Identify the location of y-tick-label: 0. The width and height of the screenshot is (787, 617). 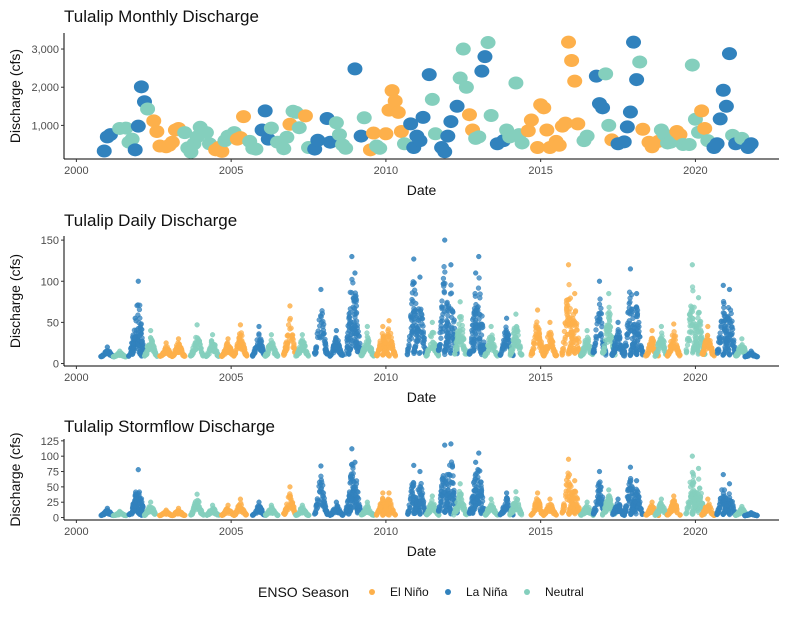
(56, 365).